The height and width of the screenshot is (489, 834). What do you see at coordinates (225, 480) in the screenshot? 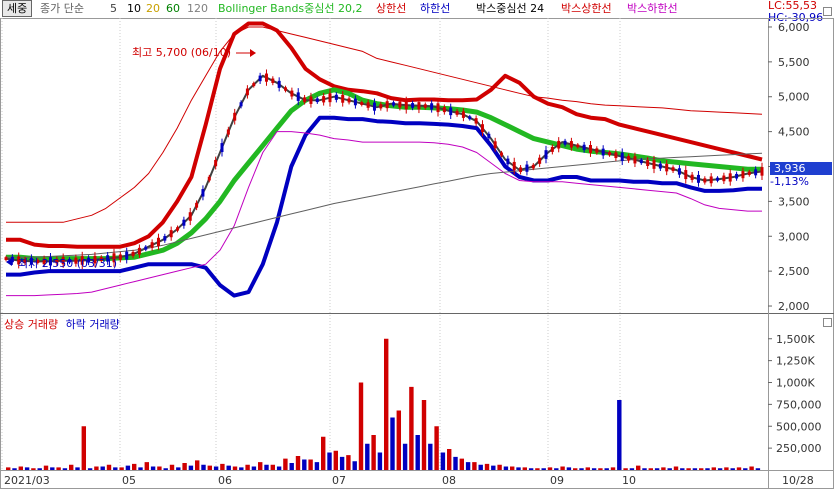
I see `x-tick-label: 06` at bounding box center [225, 480].